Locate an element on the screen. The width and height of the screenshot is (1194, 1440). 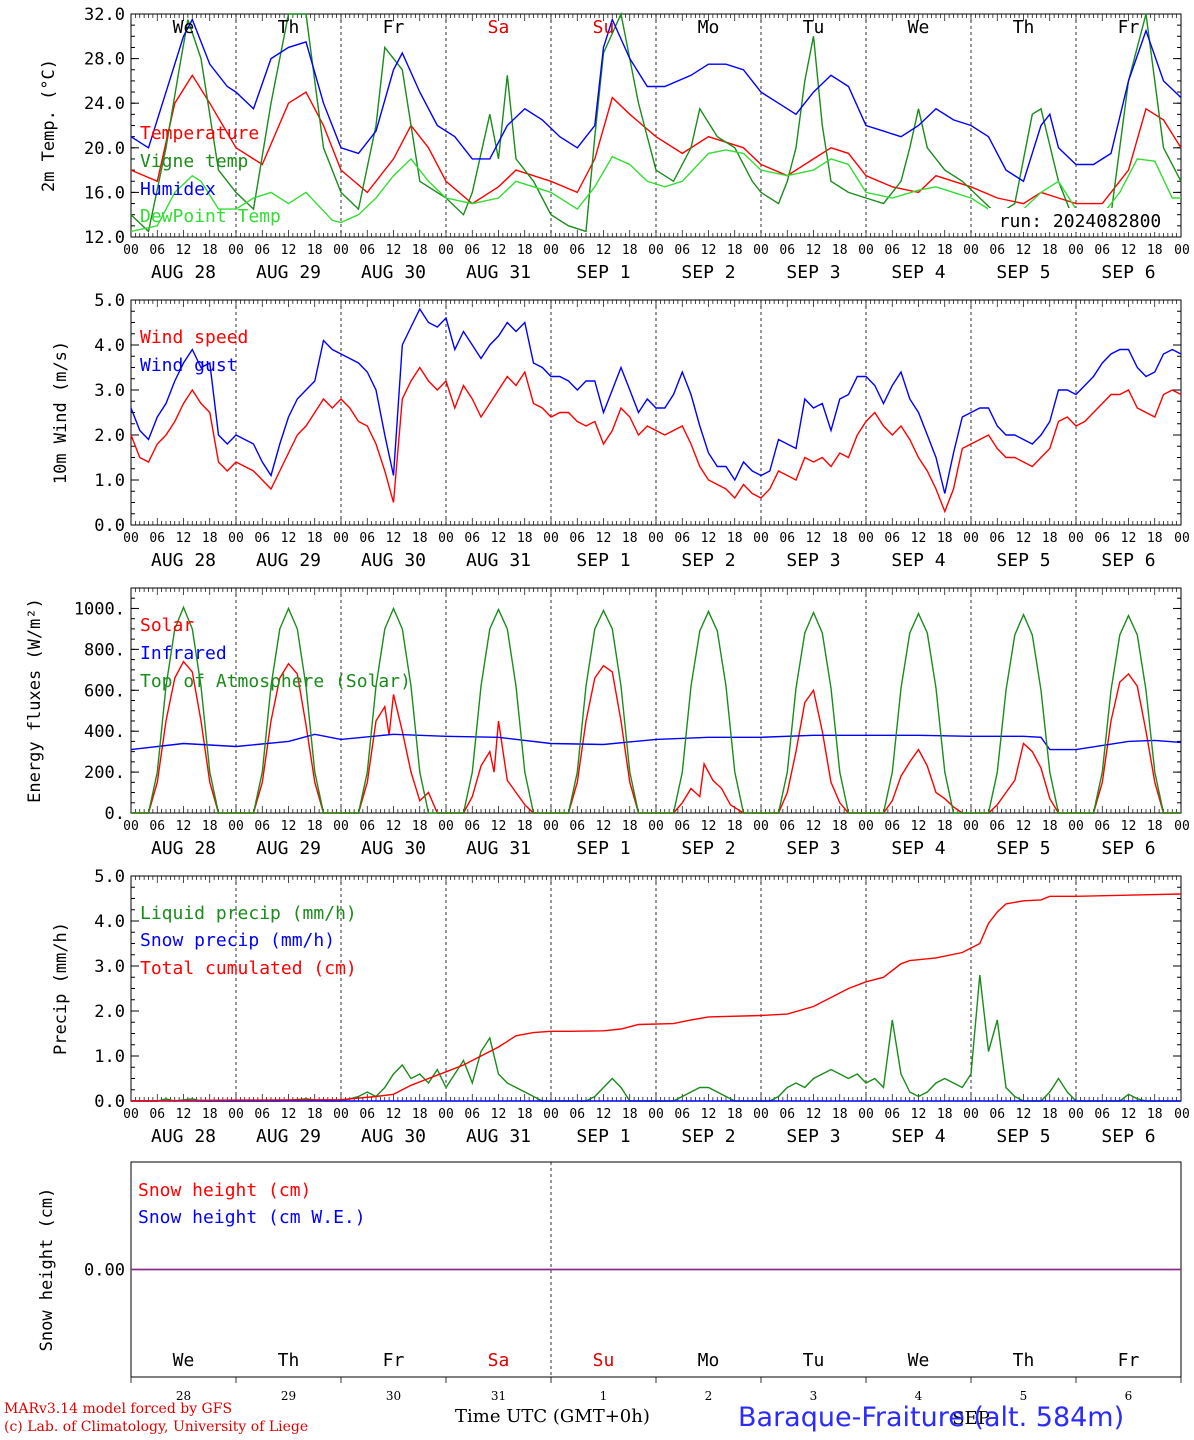
date-label: SEP 3 is located at coordinates (813, 848).